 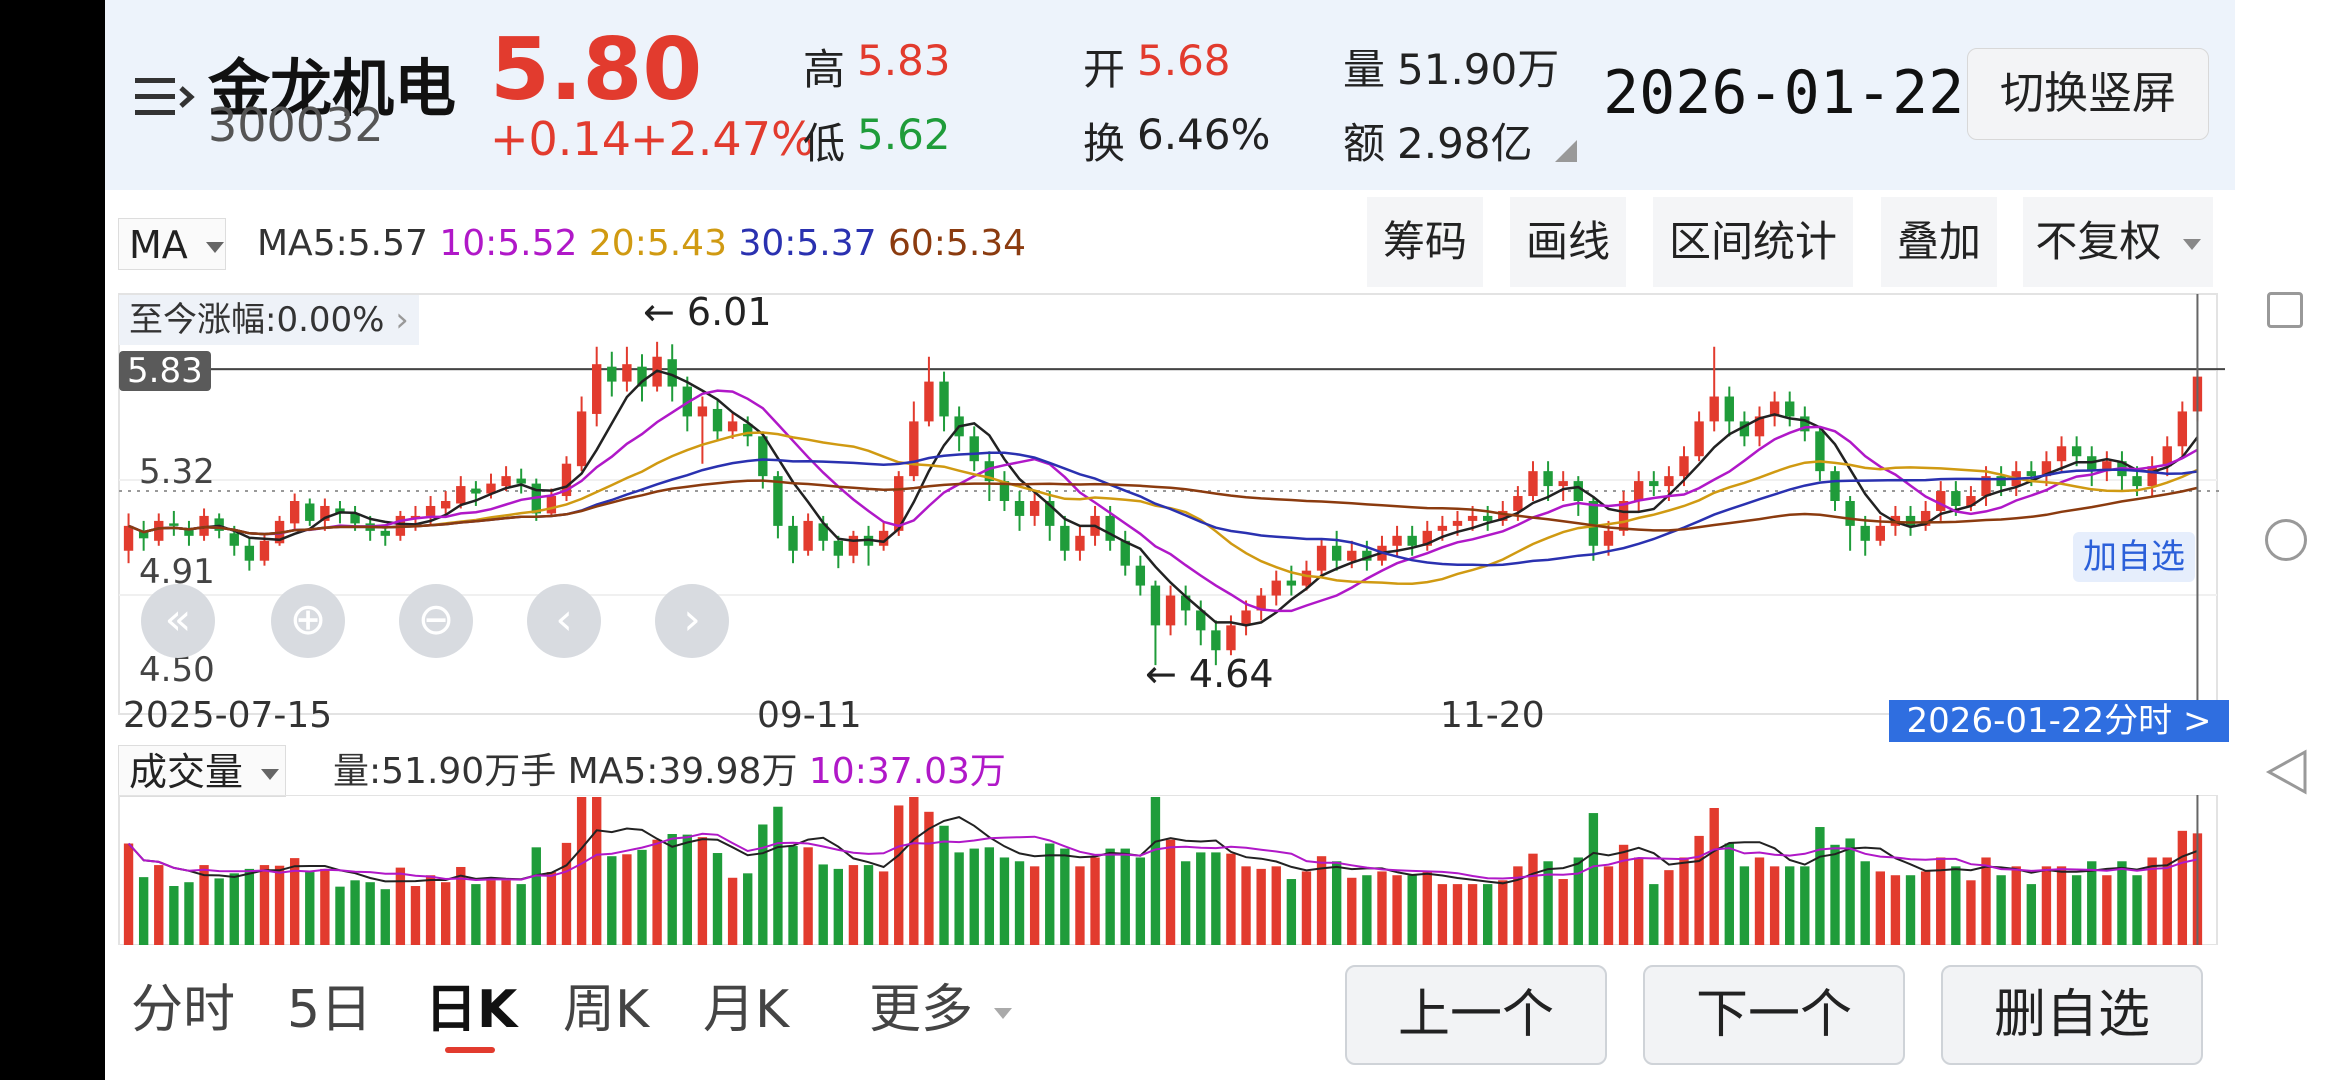 I want to click on remove-watch-button: 删自选, so click(x=2072, y=1015).